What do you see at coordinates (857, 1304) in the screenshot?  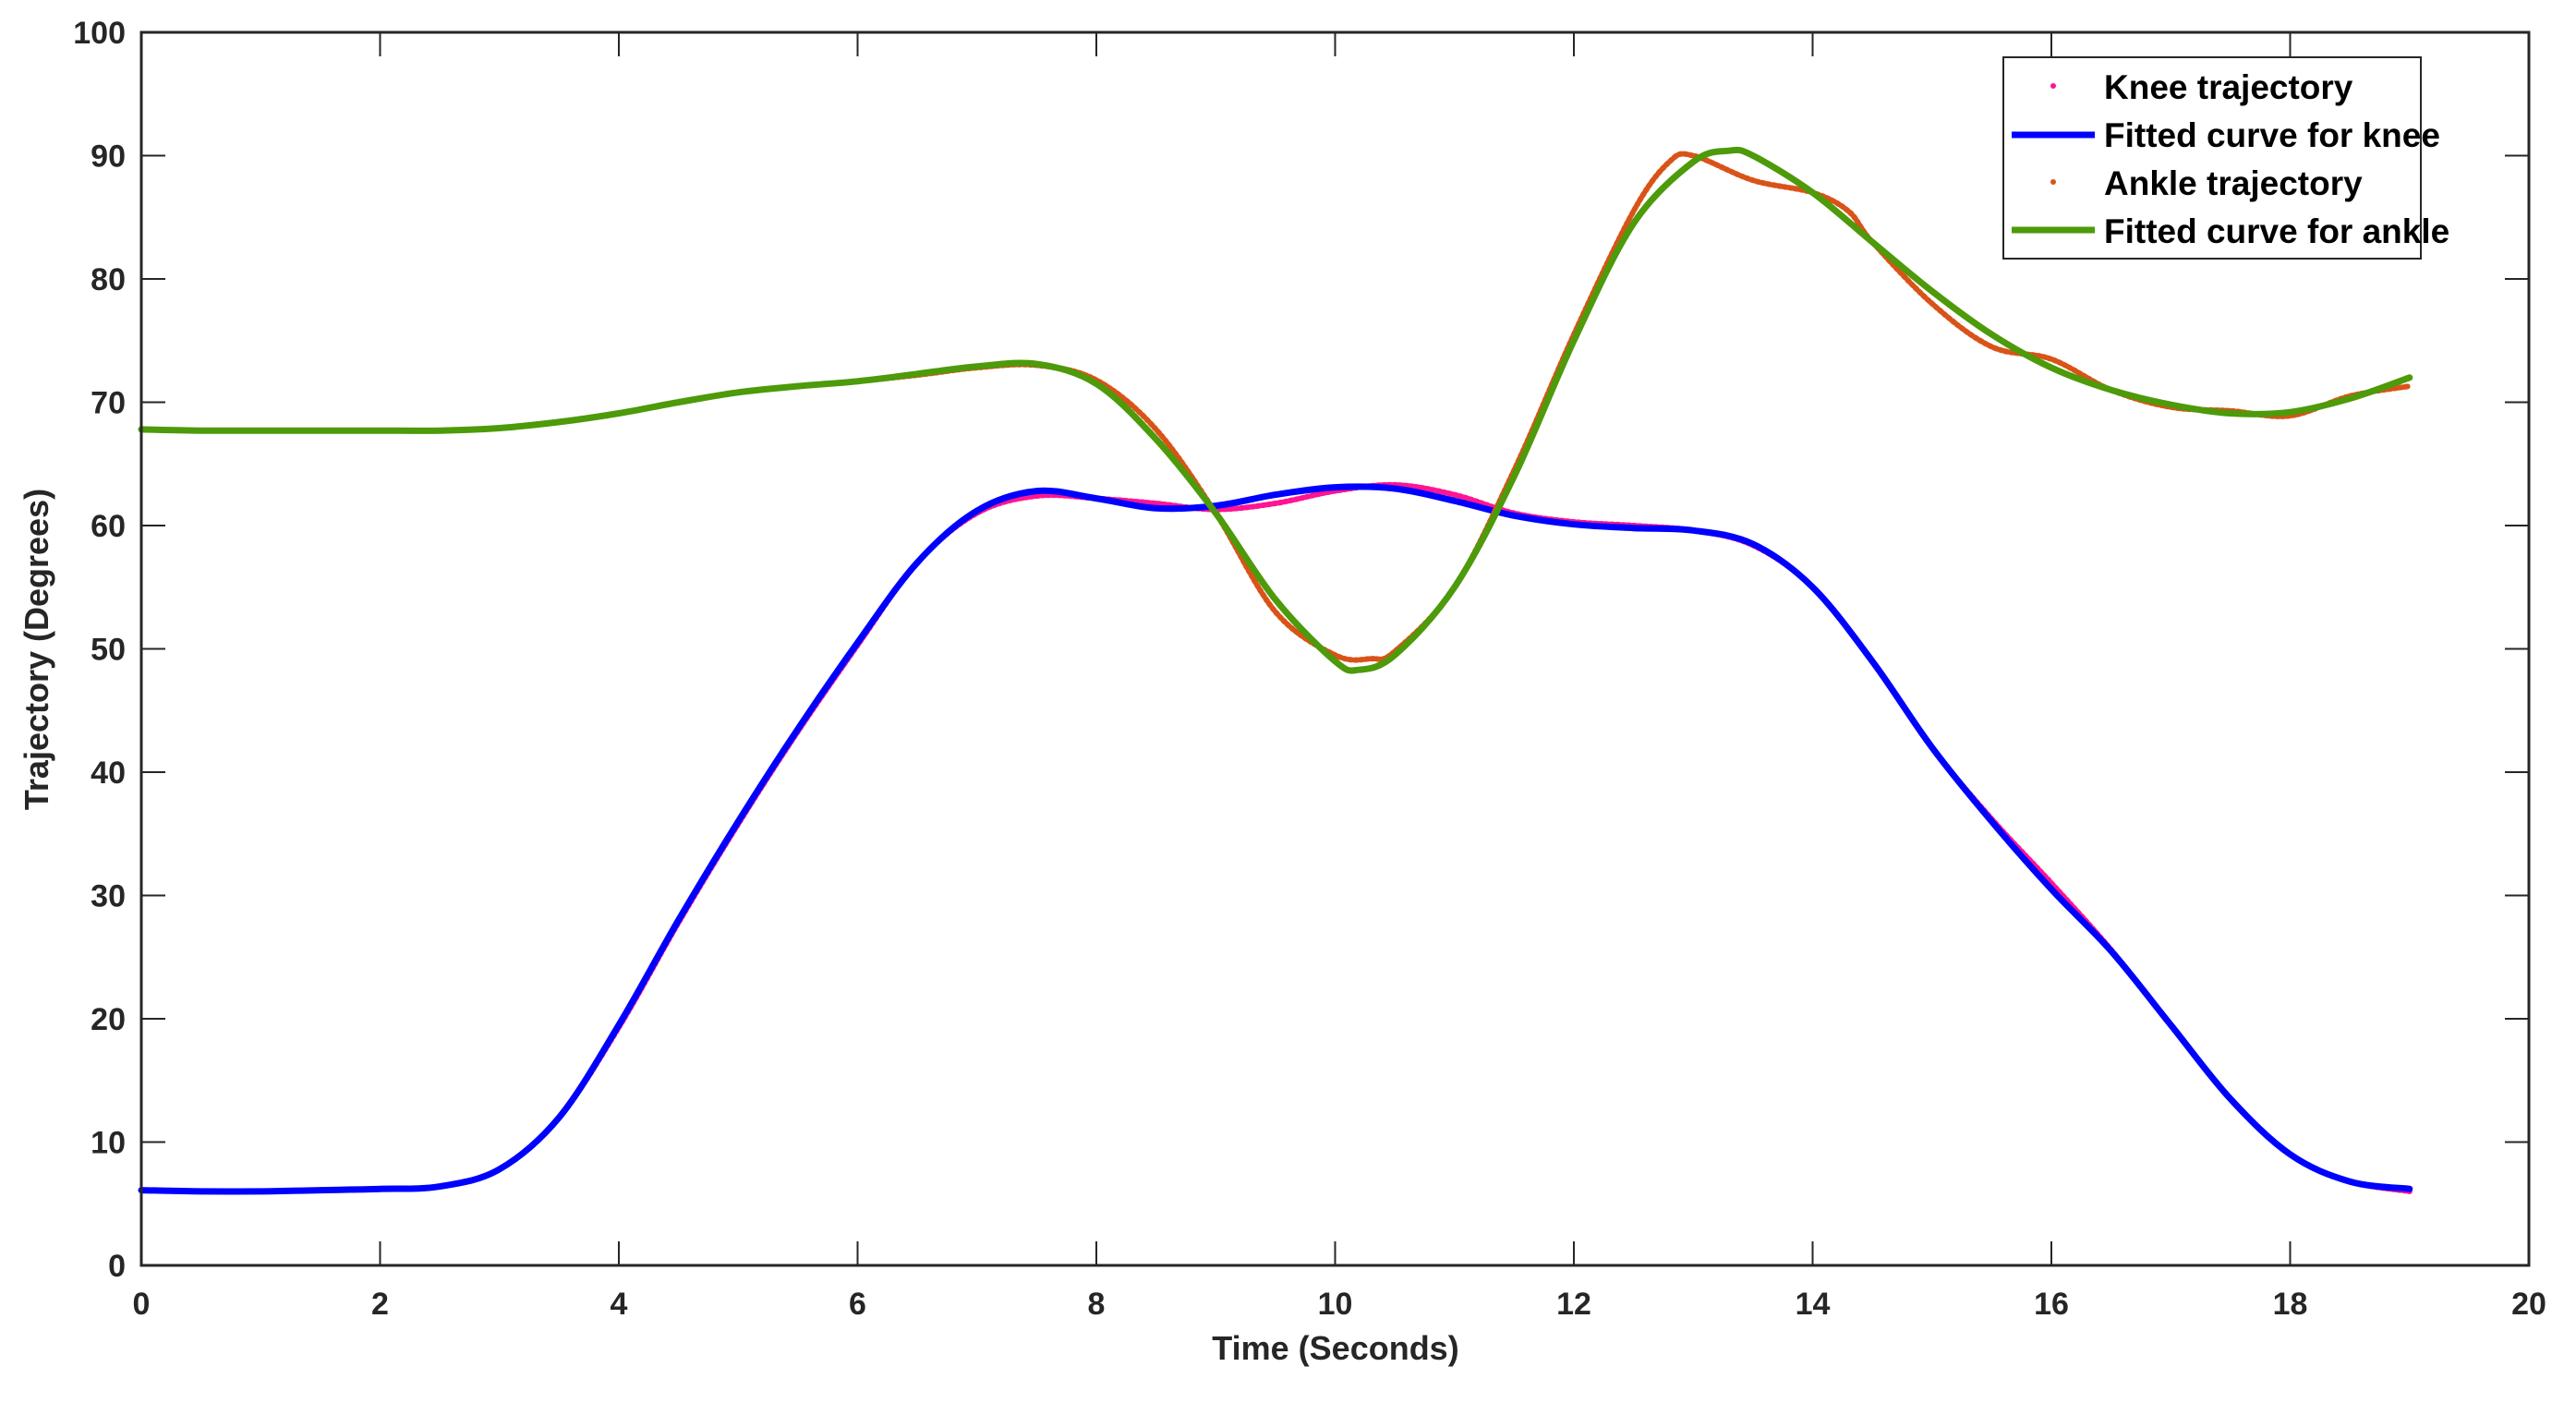 I see `x-tick-label: 6` at bounding box center [857, 1304].